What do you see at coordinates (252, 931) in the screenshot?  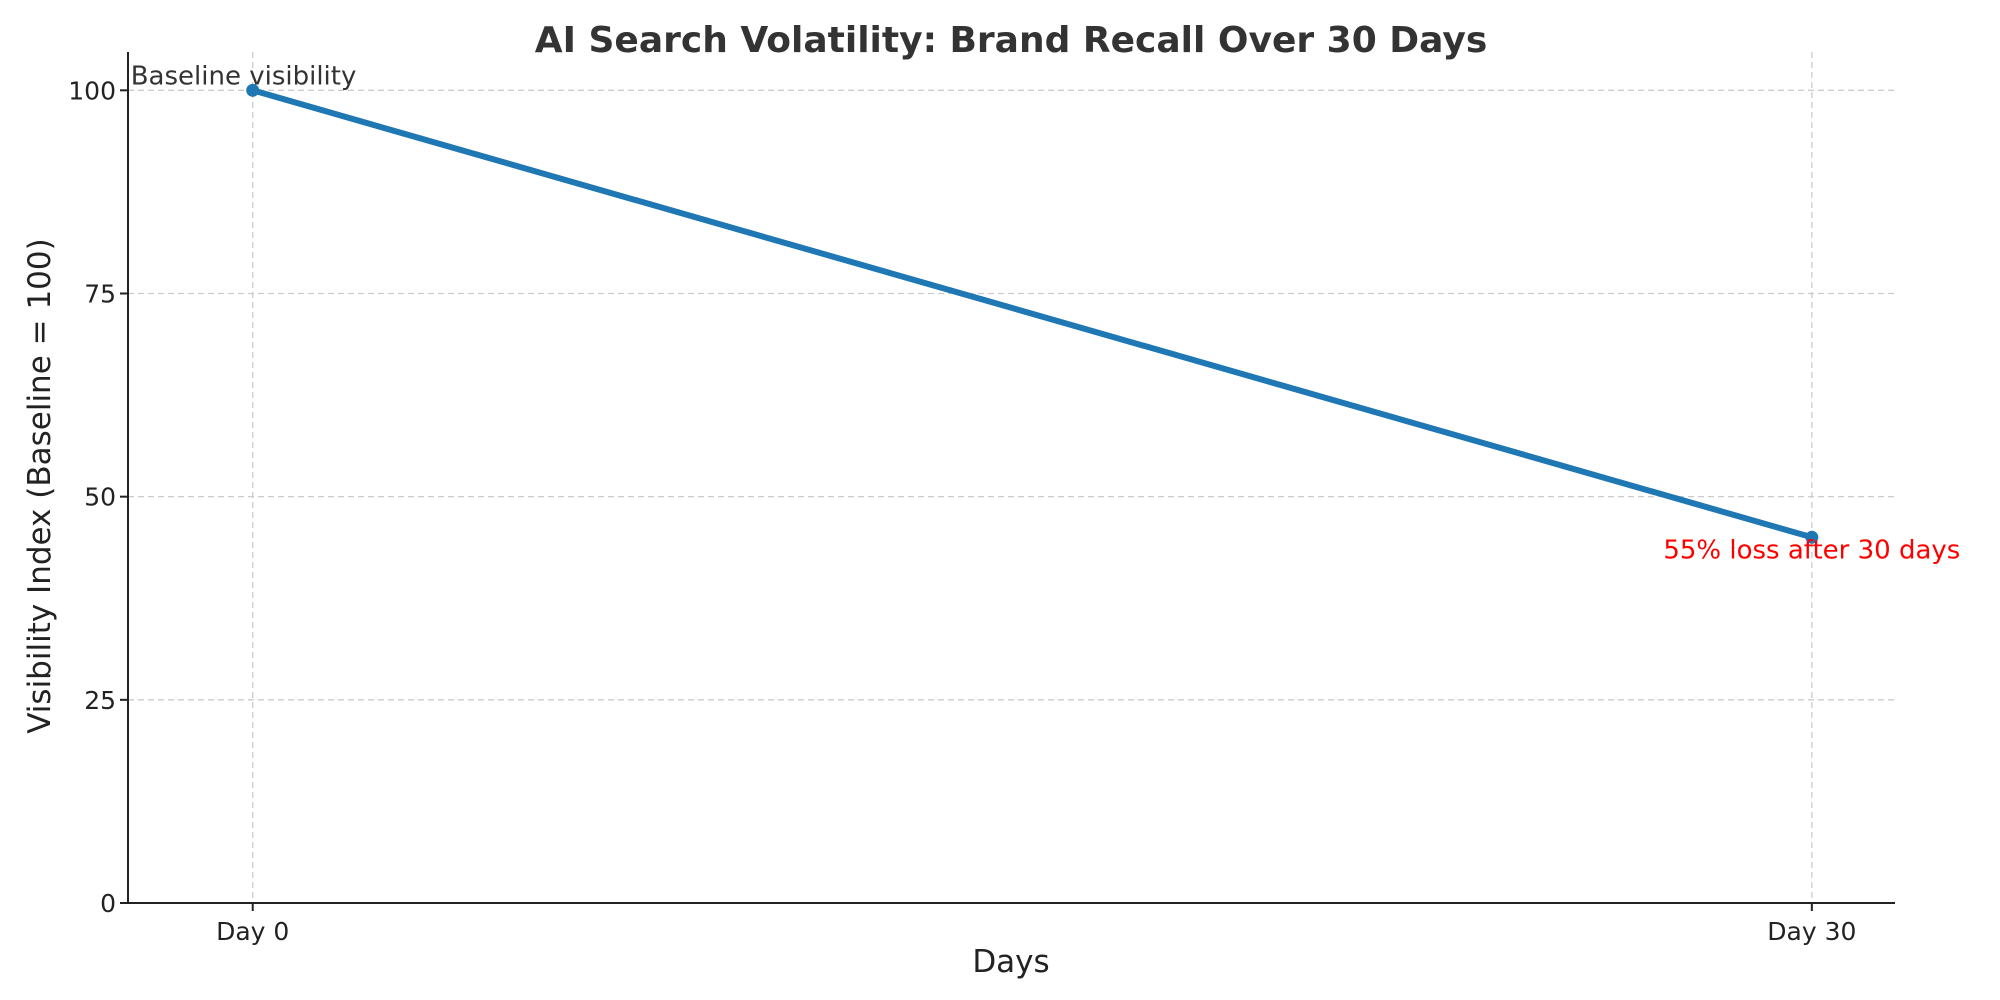 I see `x-tick-label: Day 0` at bounding box center [252, 931].